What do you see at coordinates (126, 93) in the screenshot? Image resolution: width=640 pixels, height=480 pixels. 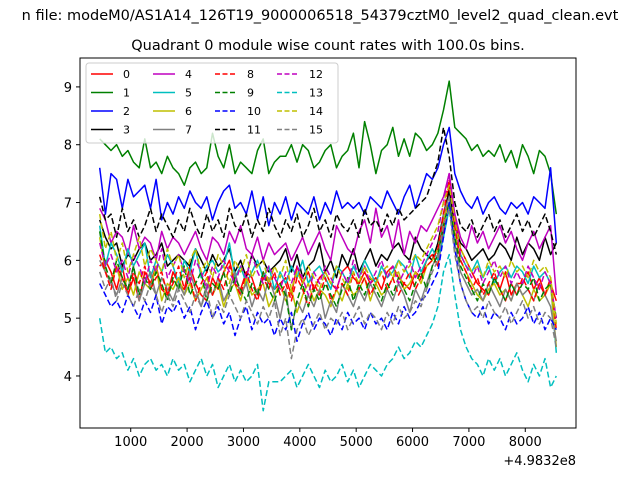 I see `legend-label-1: 1` at bounding box center [126, 93].